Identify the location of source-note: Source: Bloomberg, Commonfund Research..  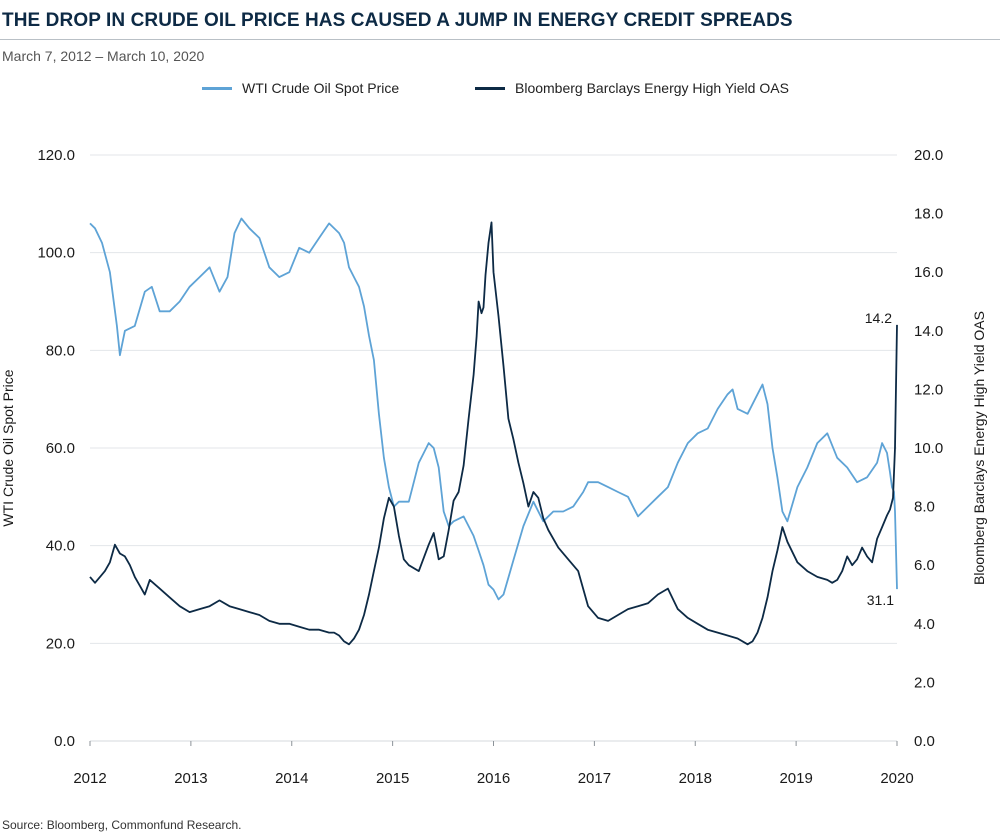
(122, 825).